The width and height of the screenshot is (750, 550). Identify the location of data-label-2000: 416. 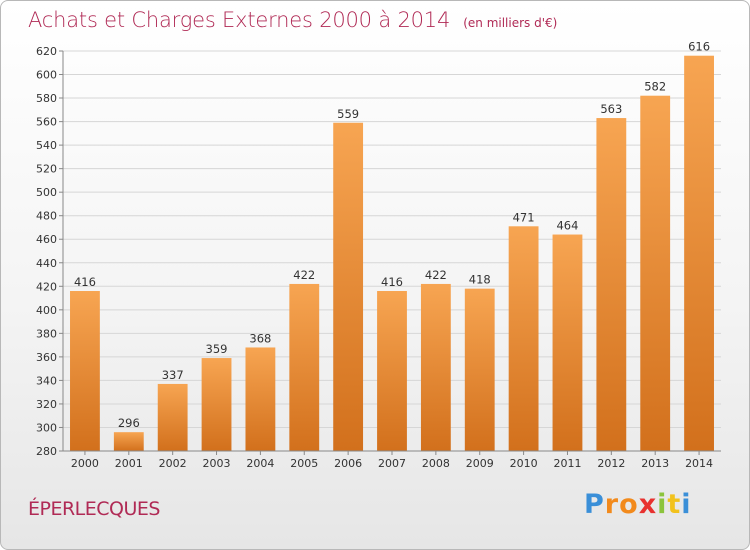
(85, 282).